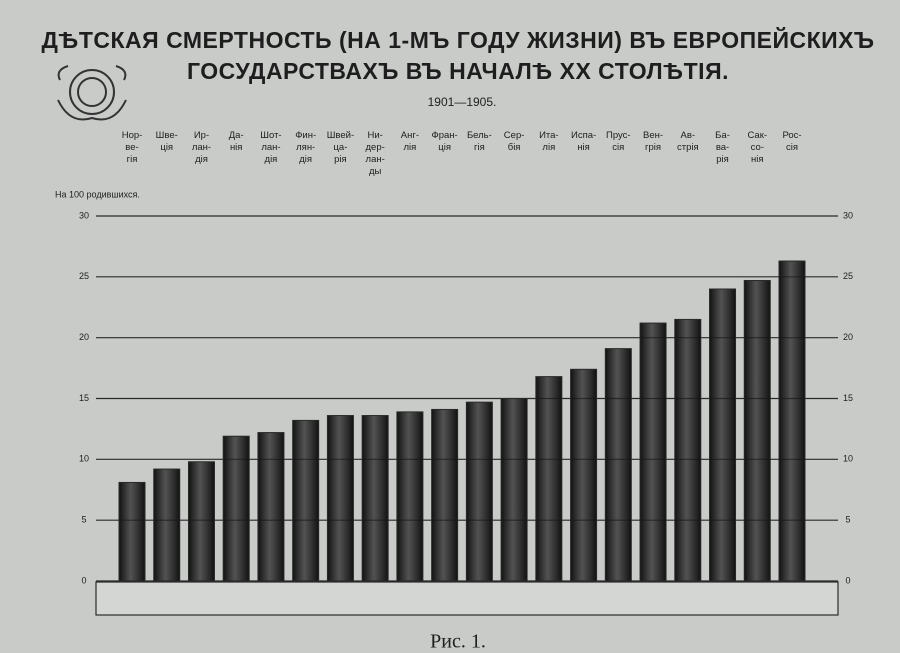 The width and height of the screenshot is (900, 653). What do you see at coordinates (84, 276) in the screenshot?
I see `y-tick-label: 25` at bounding box center [84, 276].